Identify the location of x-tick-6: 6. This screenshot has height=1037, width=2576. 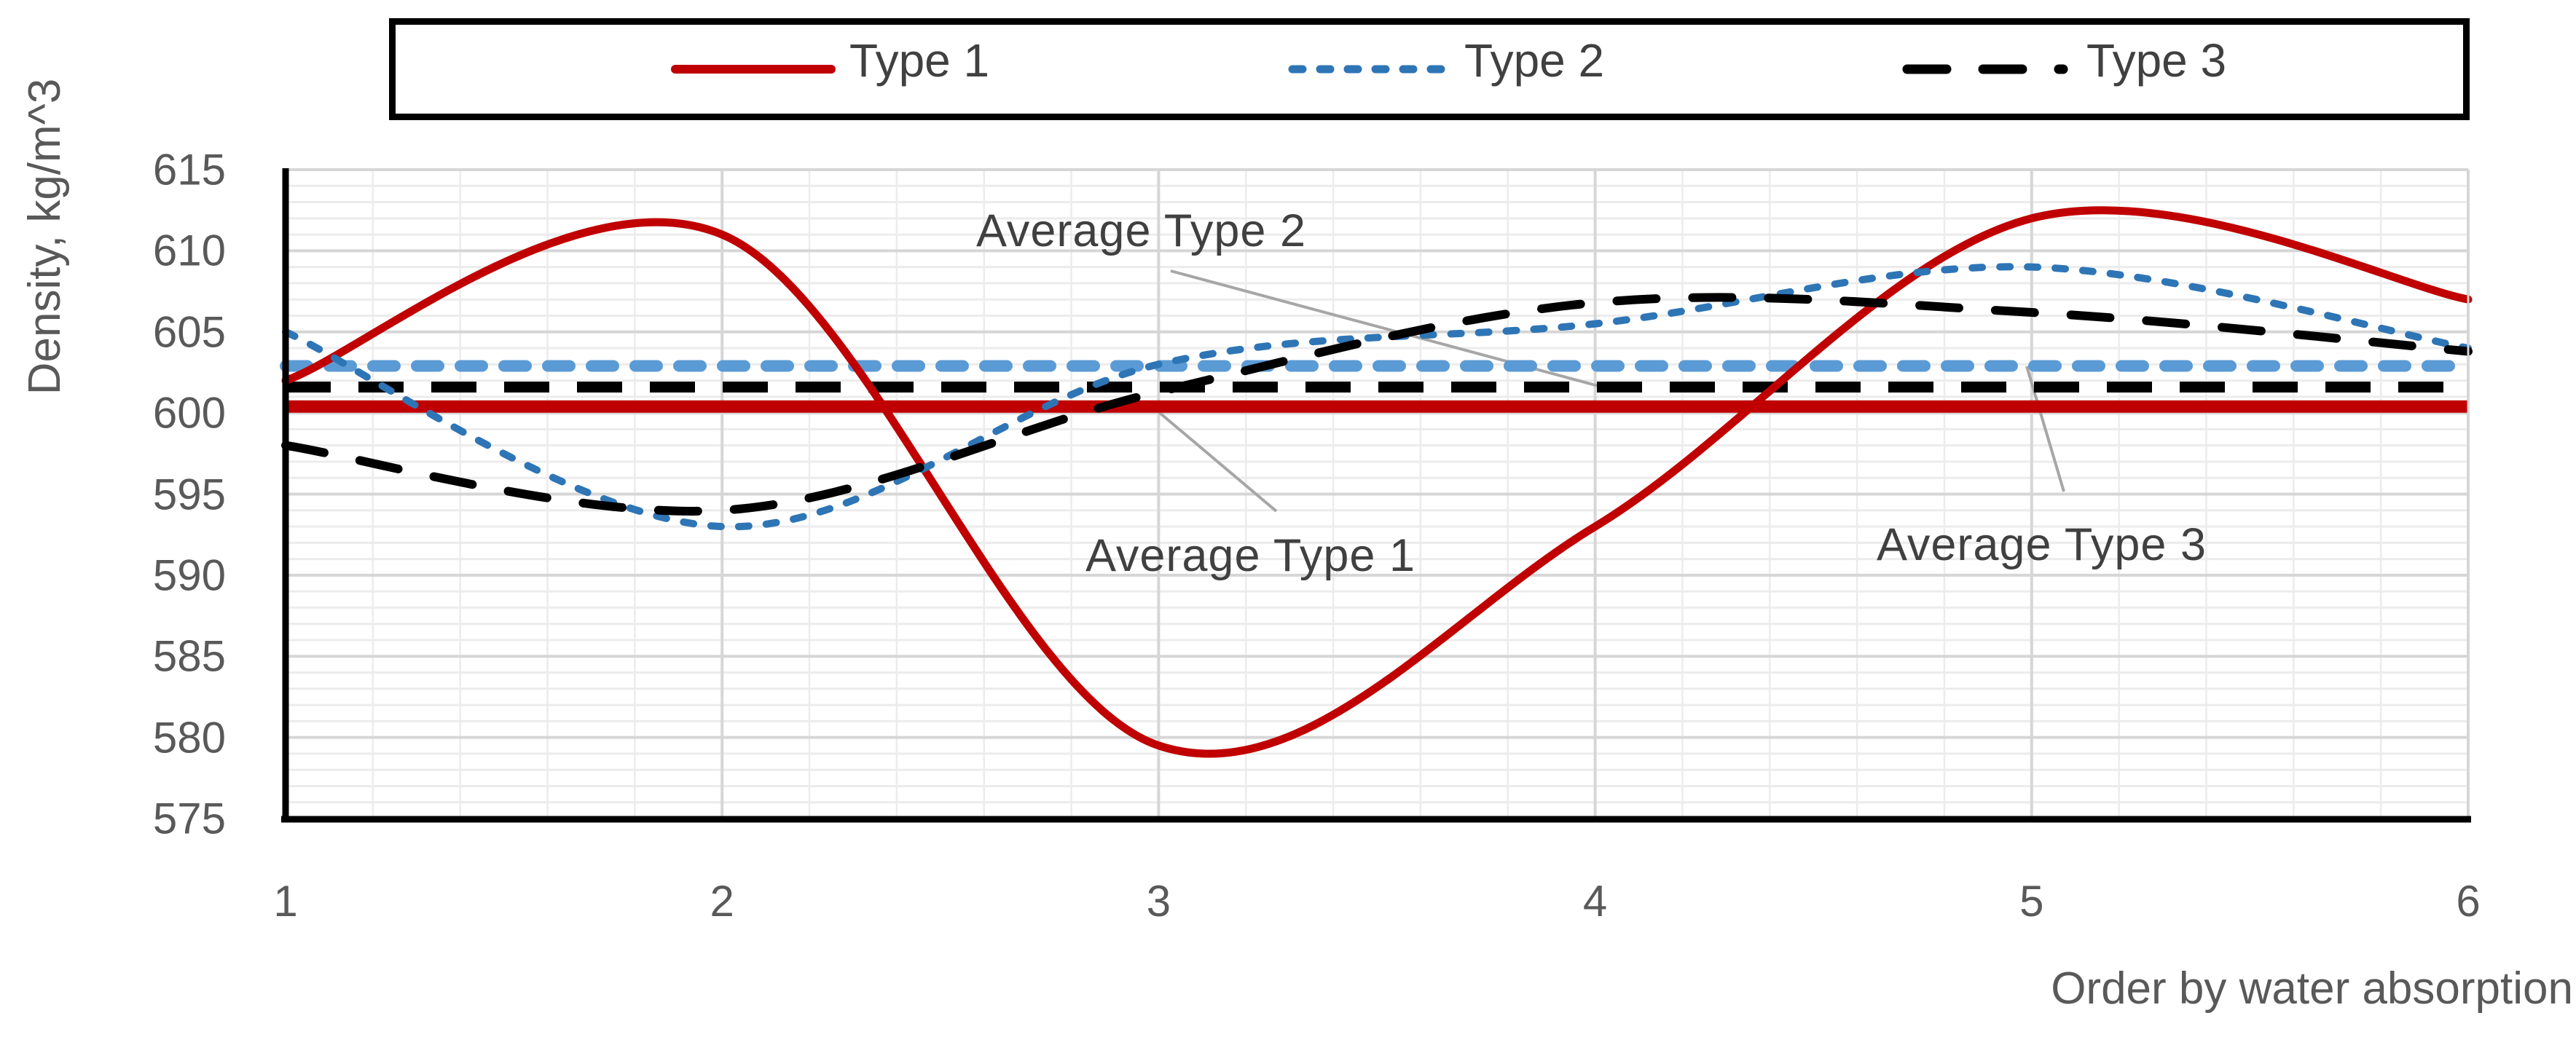
(2468, 901).